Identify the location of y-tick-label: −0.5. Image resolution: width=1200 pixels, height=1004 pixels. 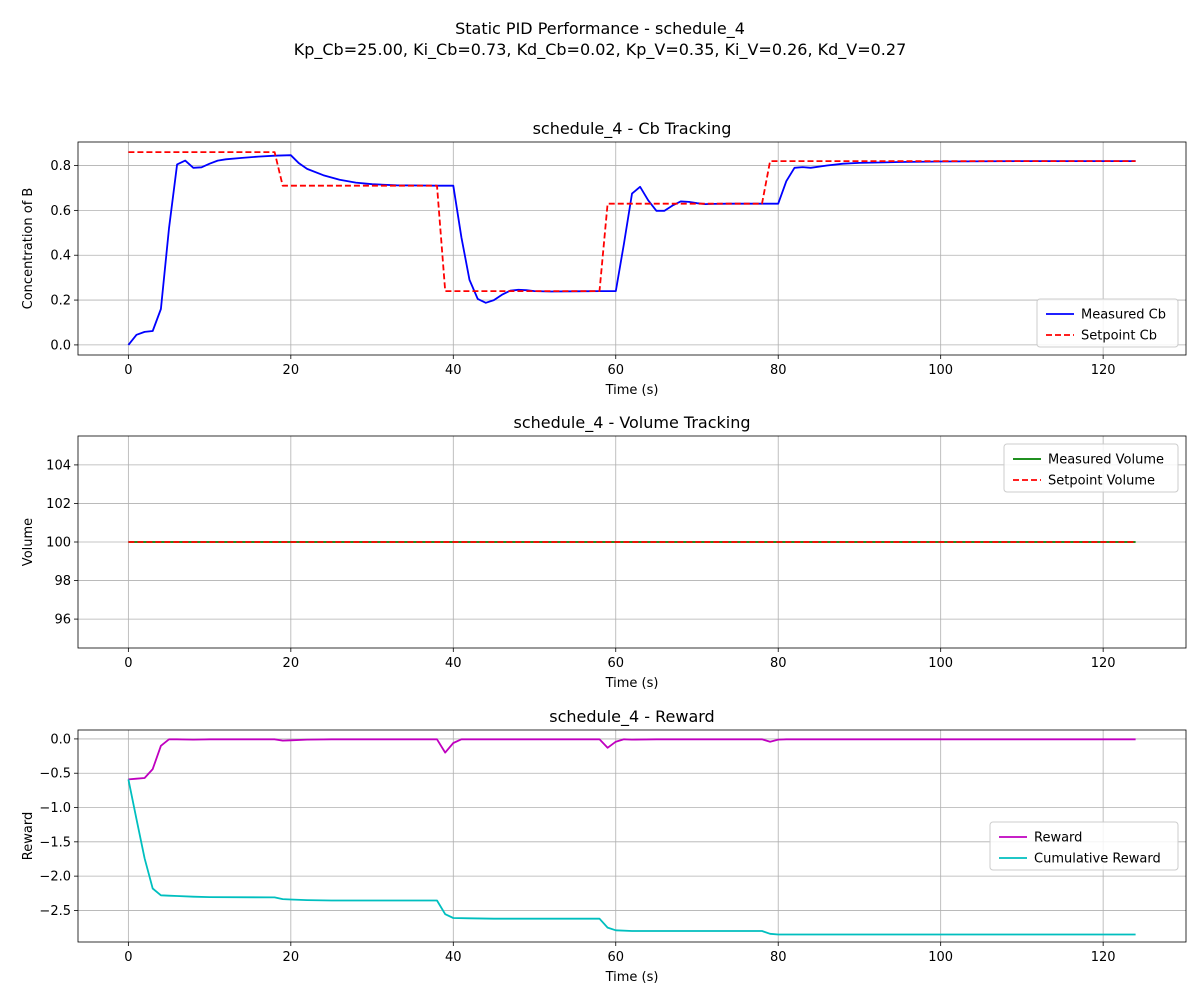
(55, 774).